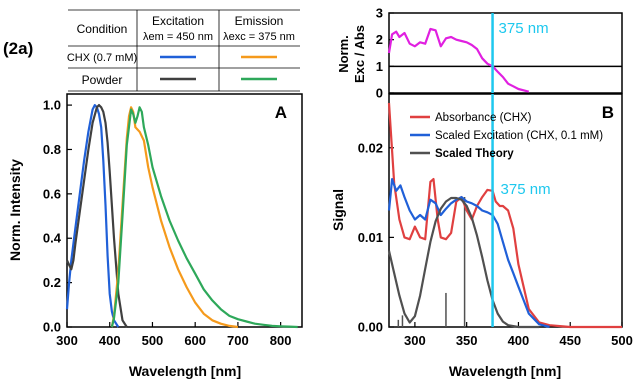 The height and width of the screenshot is (381, 636). Describe the element at coordinates (174, 217) in the screenshot. I see `series-chx-emission` at that location.